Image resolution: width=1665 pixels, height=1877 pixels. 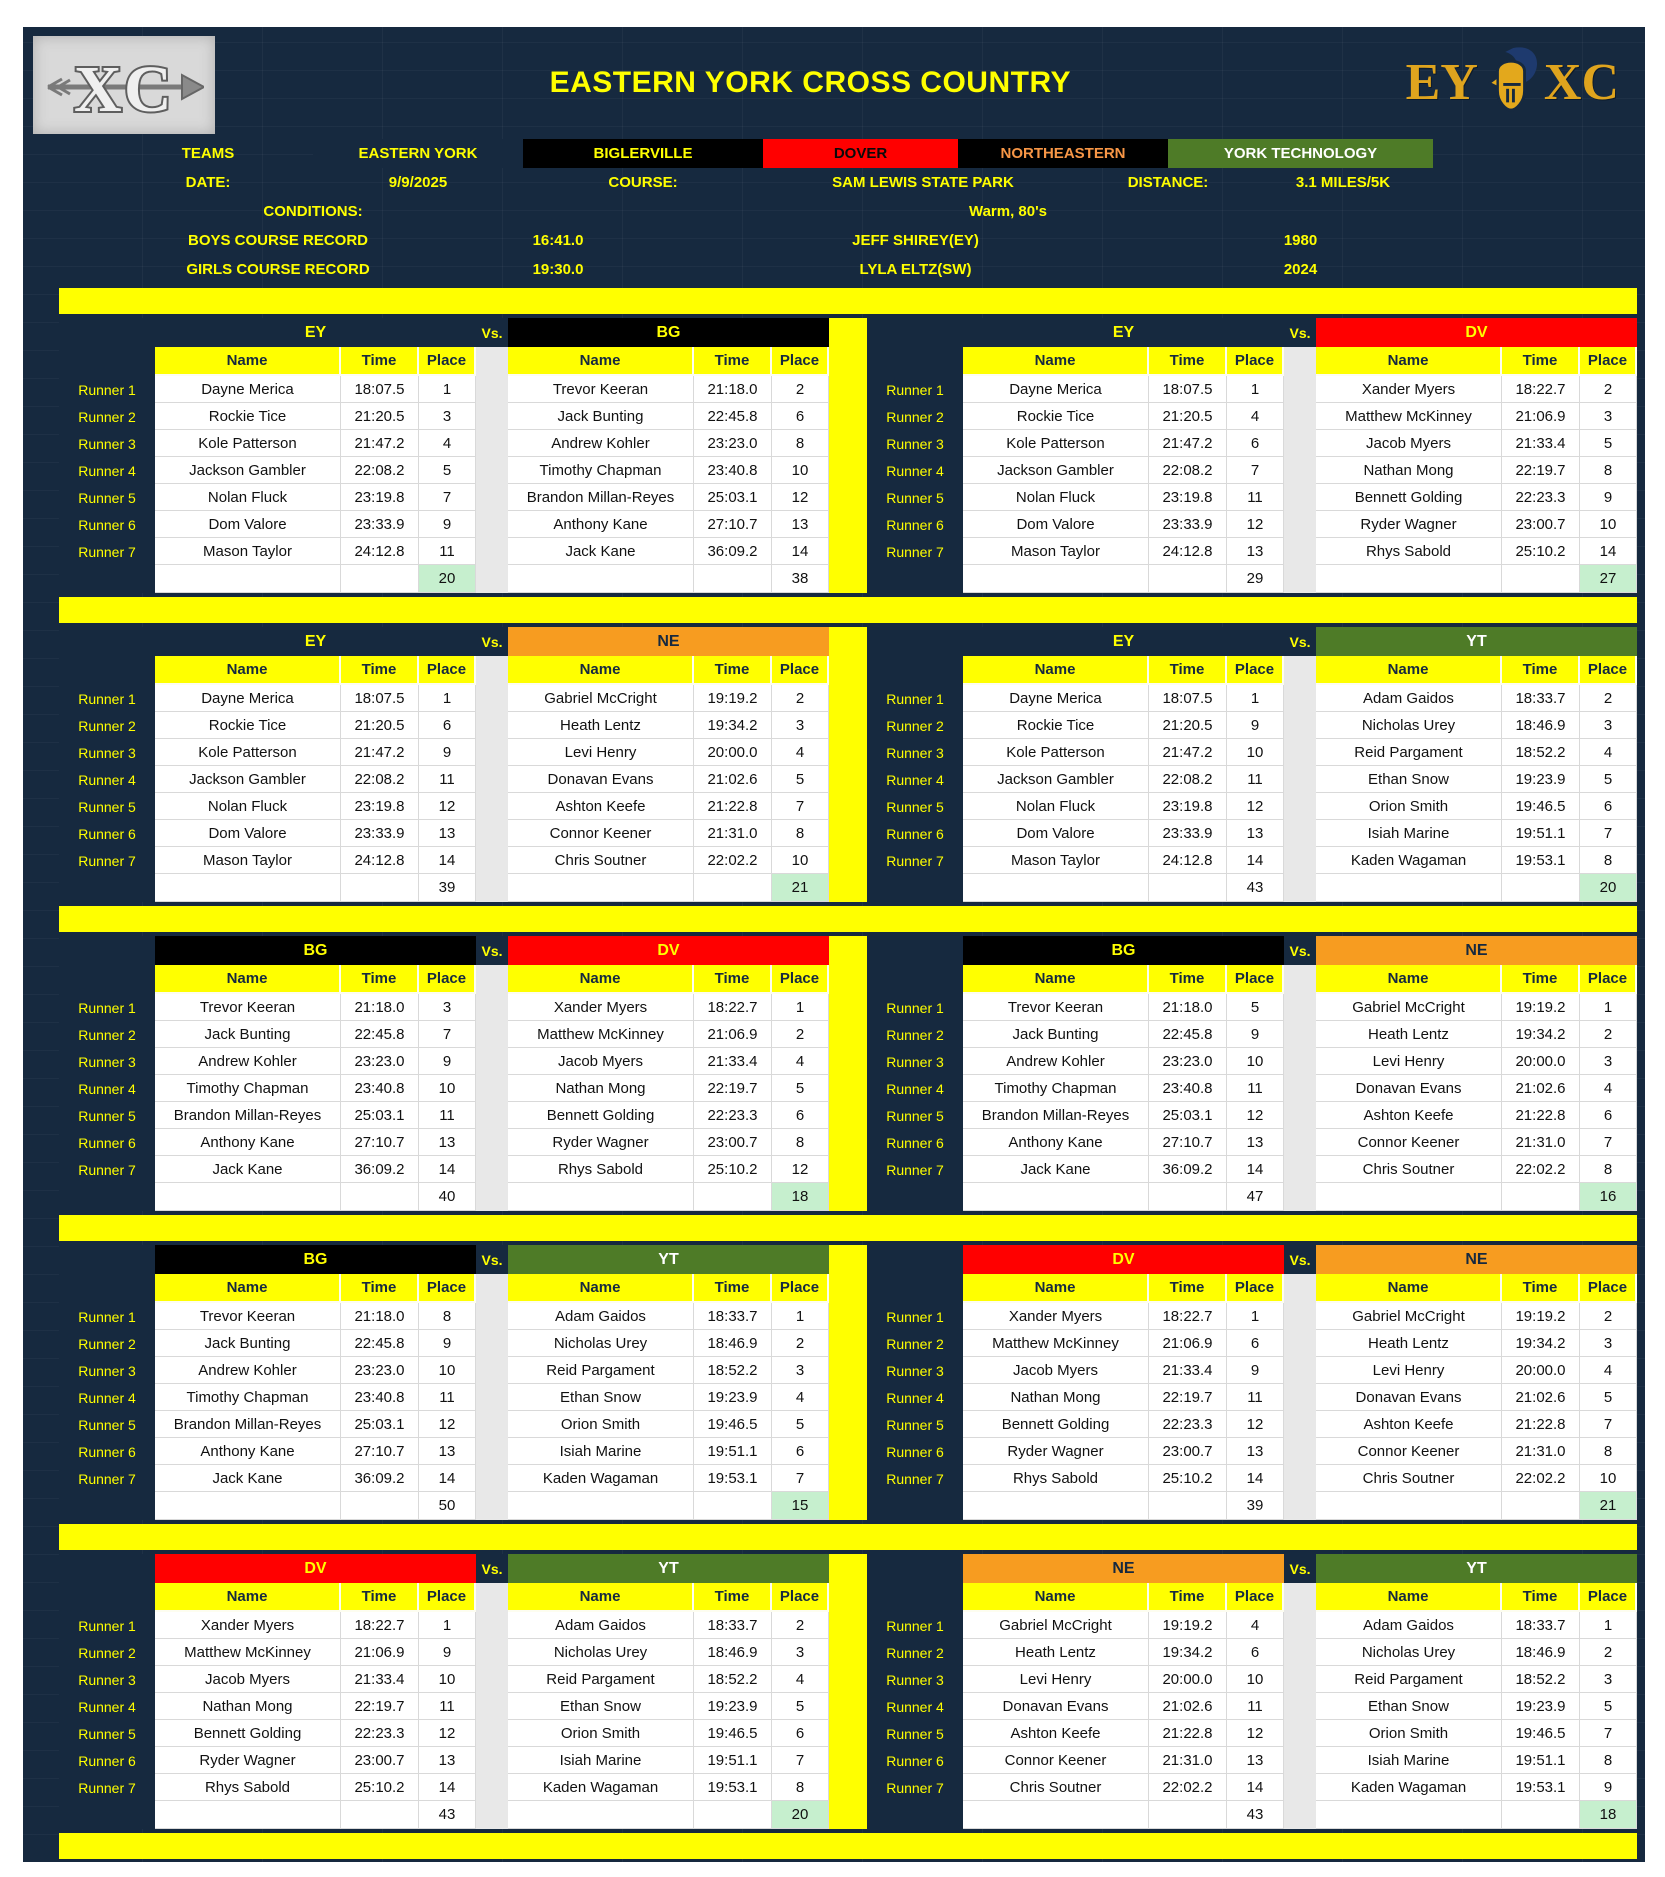 What do you see at coordinates (1188, 443) in the screenshot?
I see `runner-time-cell: 21:47.2` at bounding box center [1188, 443].